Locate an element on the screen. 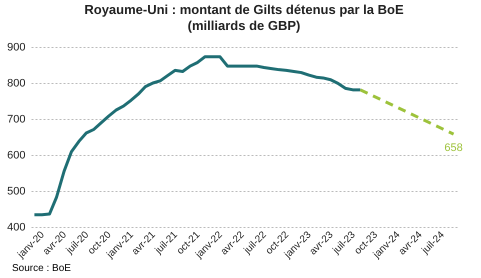 The image size is (481, 278). data-label: 658 is located at coordinates (453, 148).